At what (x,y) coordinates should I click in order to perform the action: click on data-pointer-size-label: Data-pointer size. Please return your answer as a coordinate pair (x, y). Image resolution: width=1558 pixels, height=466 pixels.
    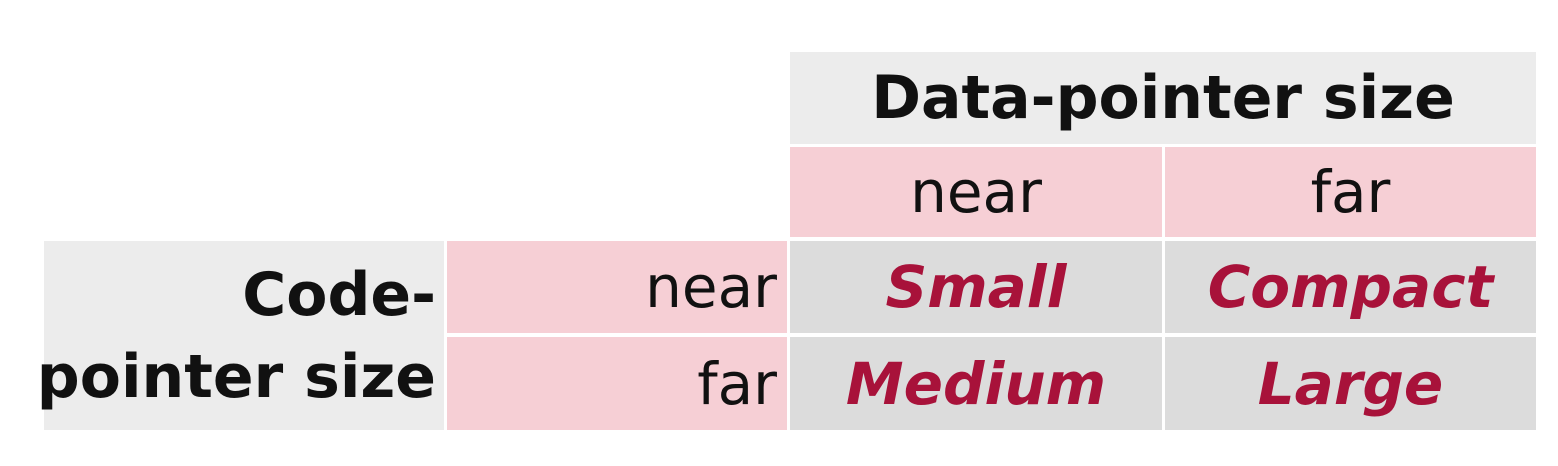
    Looking at the image, I should click on (1163, 98).